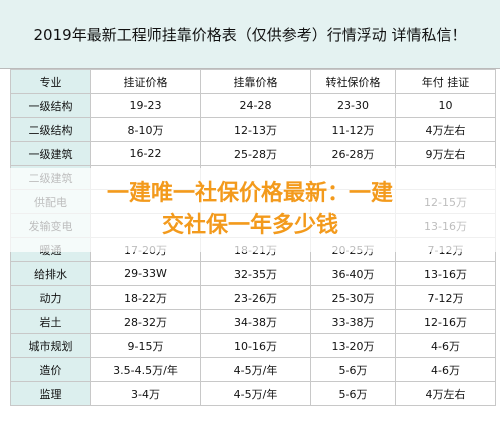 The height and width of the screenshot is (432, 500). I want to click on table-cell: 3-4万, so click(145, 393).